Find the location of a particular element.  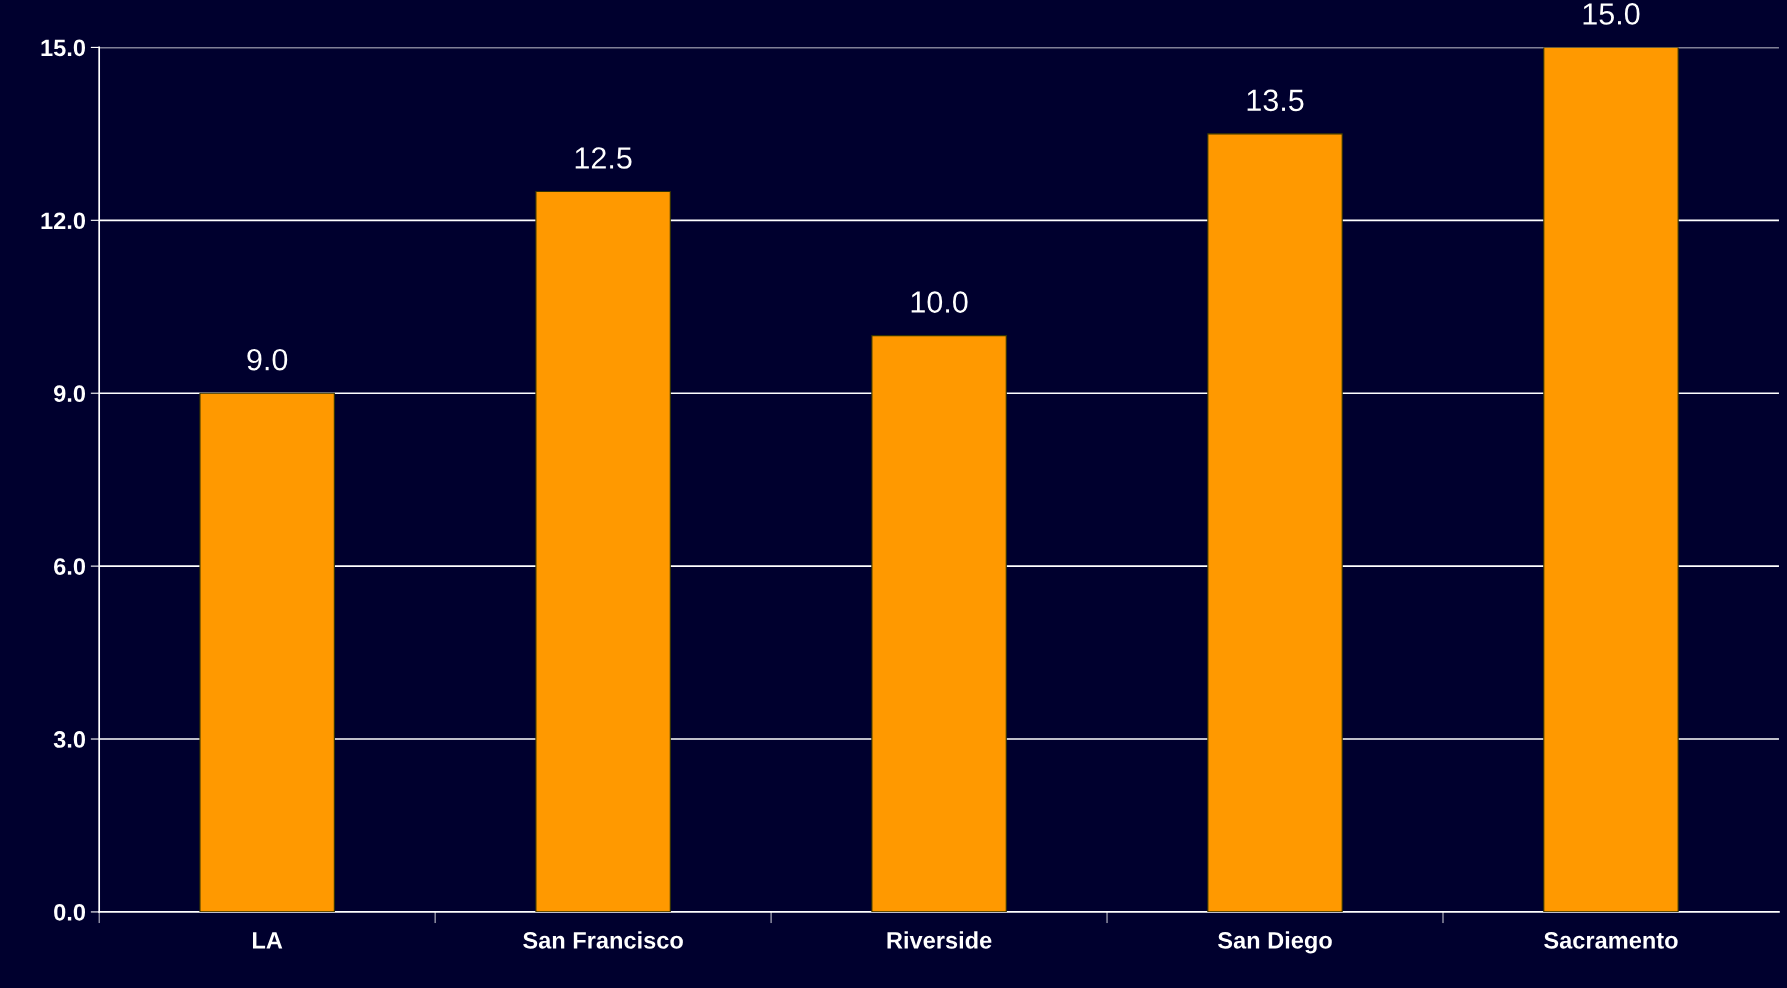

y-tick-label: 3.0 is located at coordinates (69, 739).